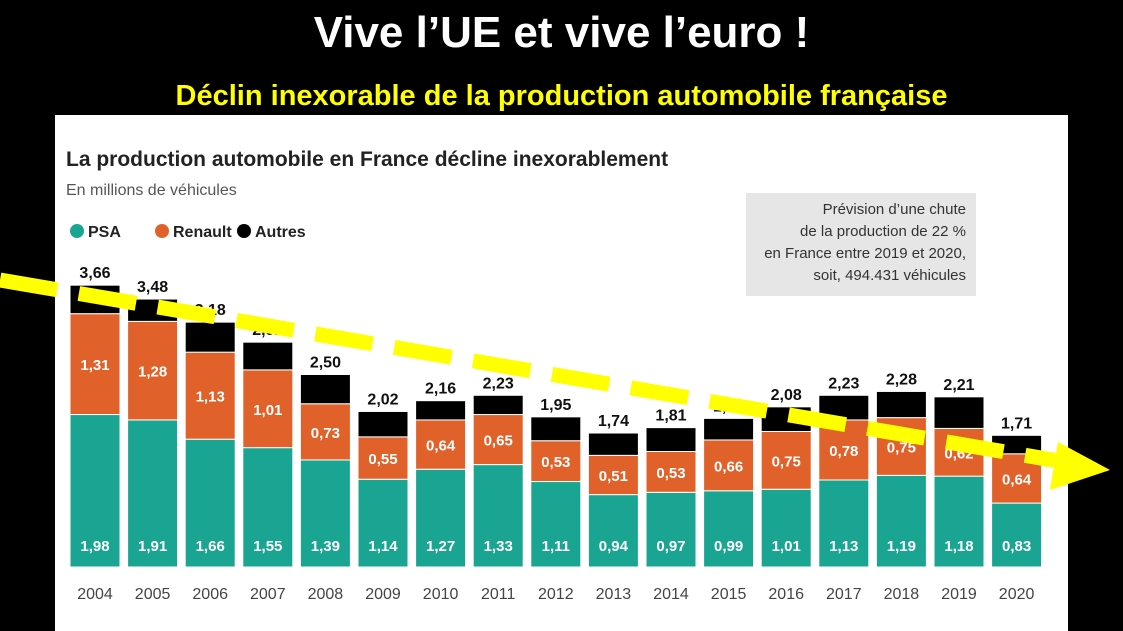 The width and height of the screenshot is (1123, 631). I want to click on data-label-renault: 1,28, so click(152, 372).